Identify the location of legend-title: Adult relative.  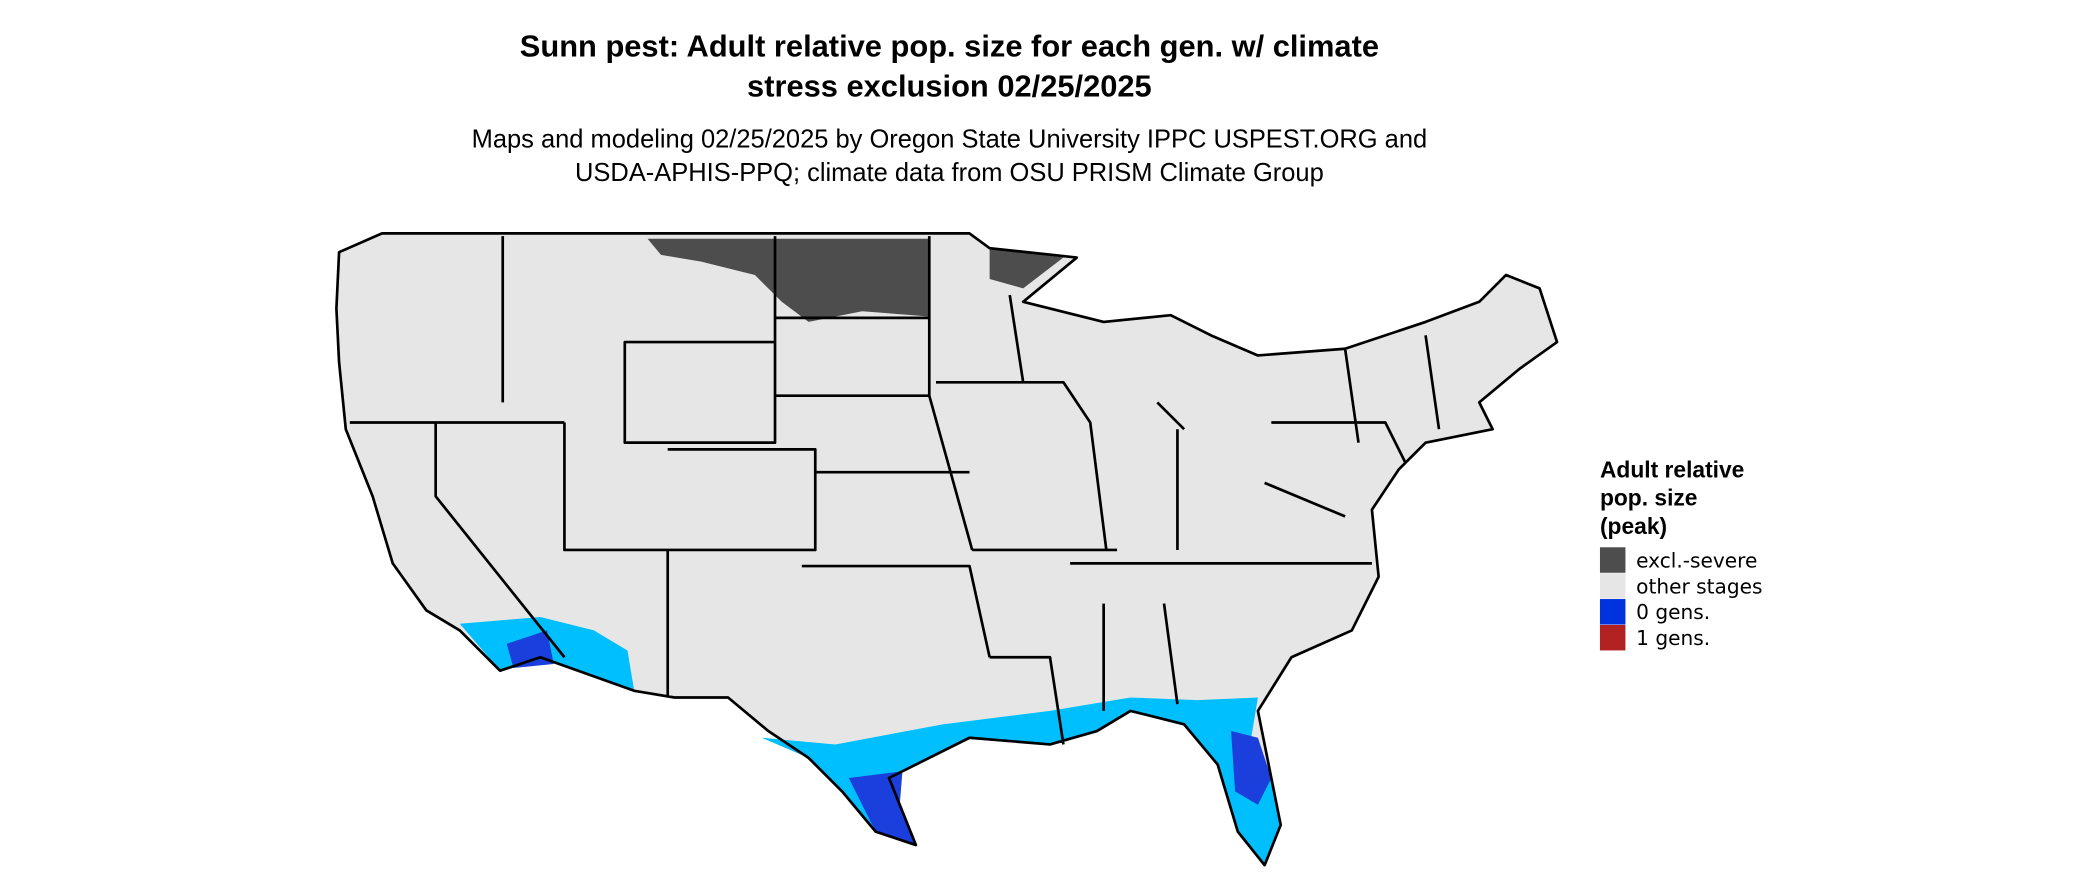
(1672, 470).